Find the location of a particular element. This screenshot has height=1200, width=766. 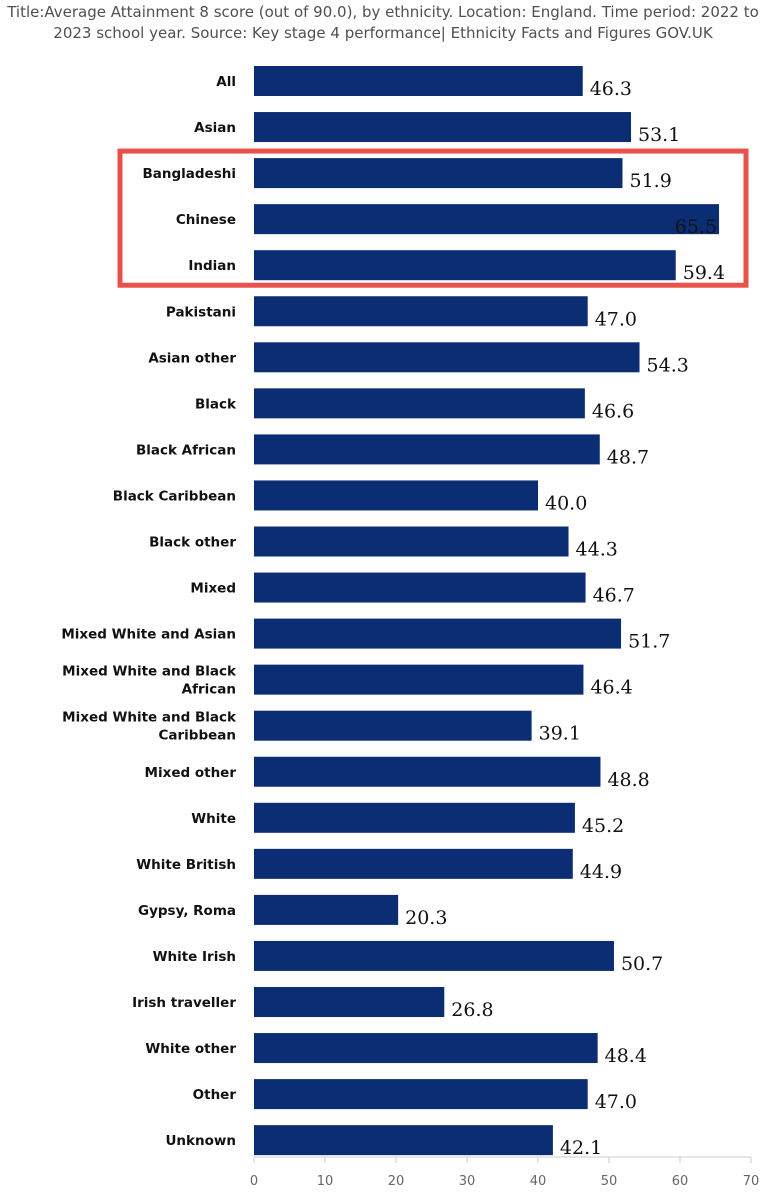

value-label: 46.4 is located at coordinates (611, 688).